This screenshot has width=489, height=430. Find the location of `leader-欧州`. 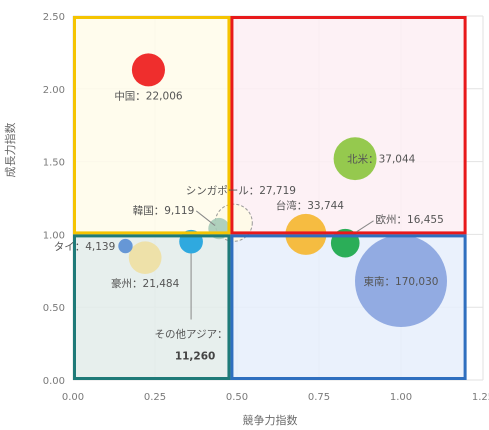

leader-欧州 is located at coordinates (365, 226).